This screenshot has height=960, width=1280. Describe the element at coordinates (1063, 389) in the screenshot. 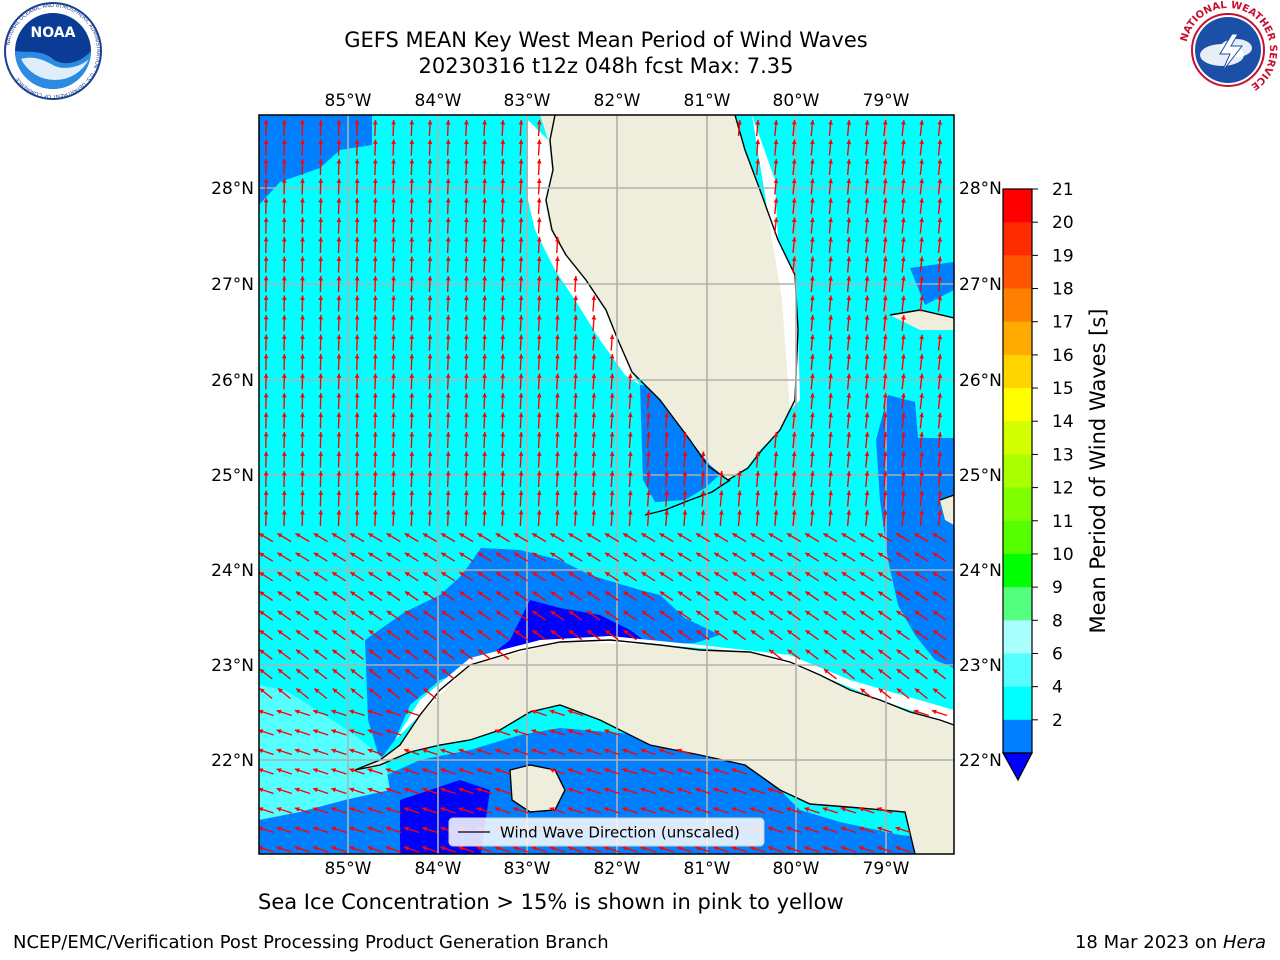

I see `colorbar-tick-label: 15` at that location.